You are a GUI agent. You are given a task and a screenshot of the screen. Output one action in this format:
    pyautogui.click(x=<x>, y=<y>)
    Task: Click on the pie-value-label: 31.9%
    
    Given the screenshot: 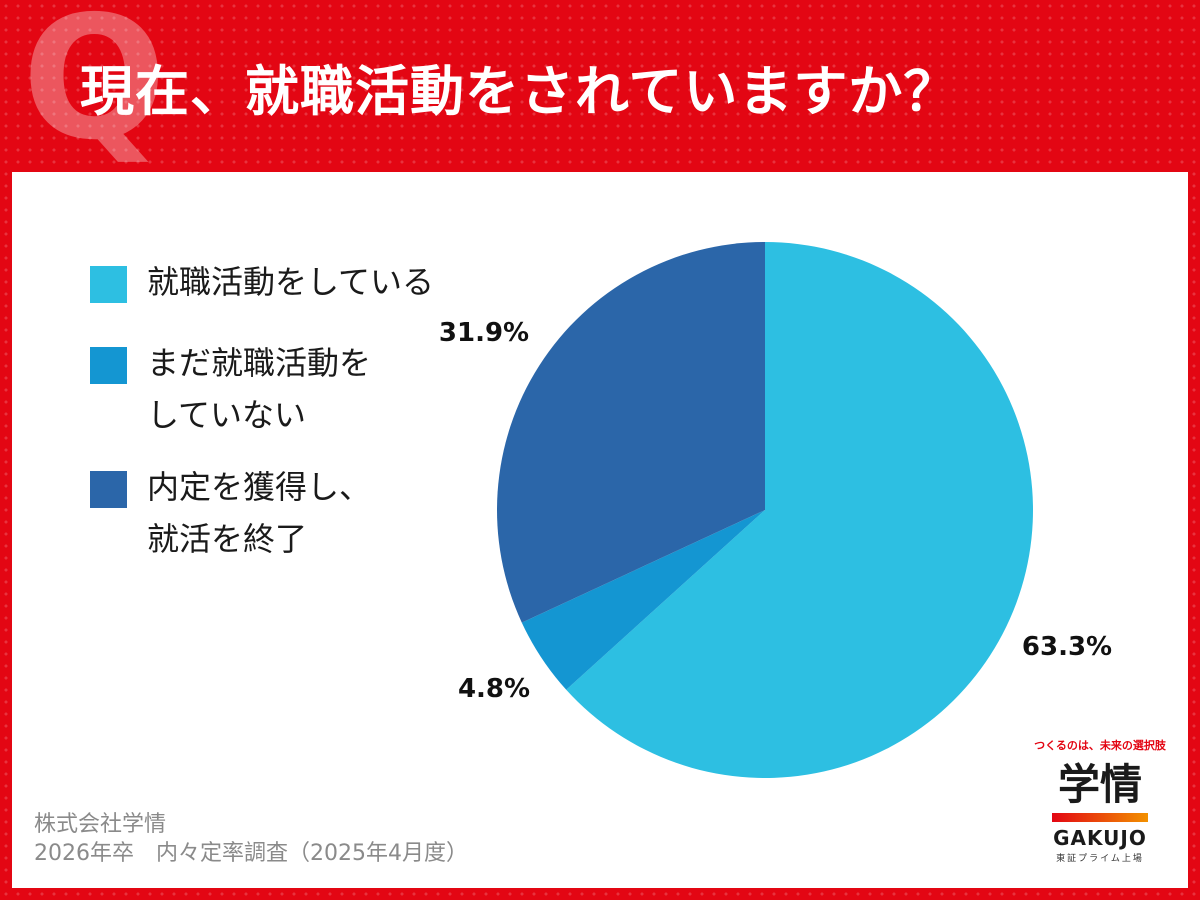 What is the action you would take?
    pyautogui.click(x=484, y=333)
    